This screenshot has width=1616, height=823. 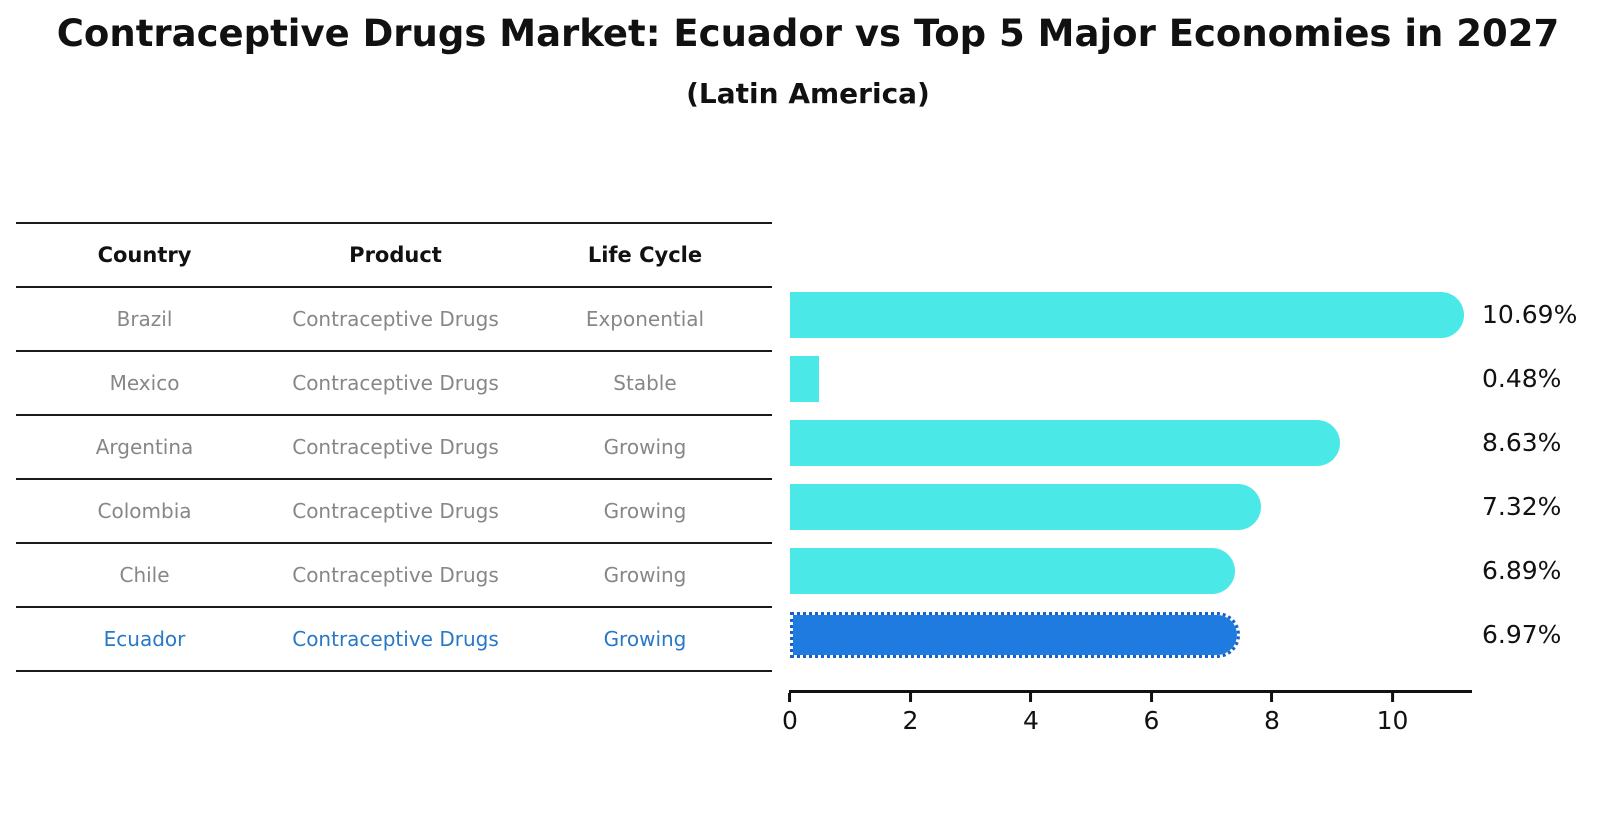 What do you see at coordinates (910, 720) in the screenshot?
I see `tick-label: 2` at bounding box center [910, 720].